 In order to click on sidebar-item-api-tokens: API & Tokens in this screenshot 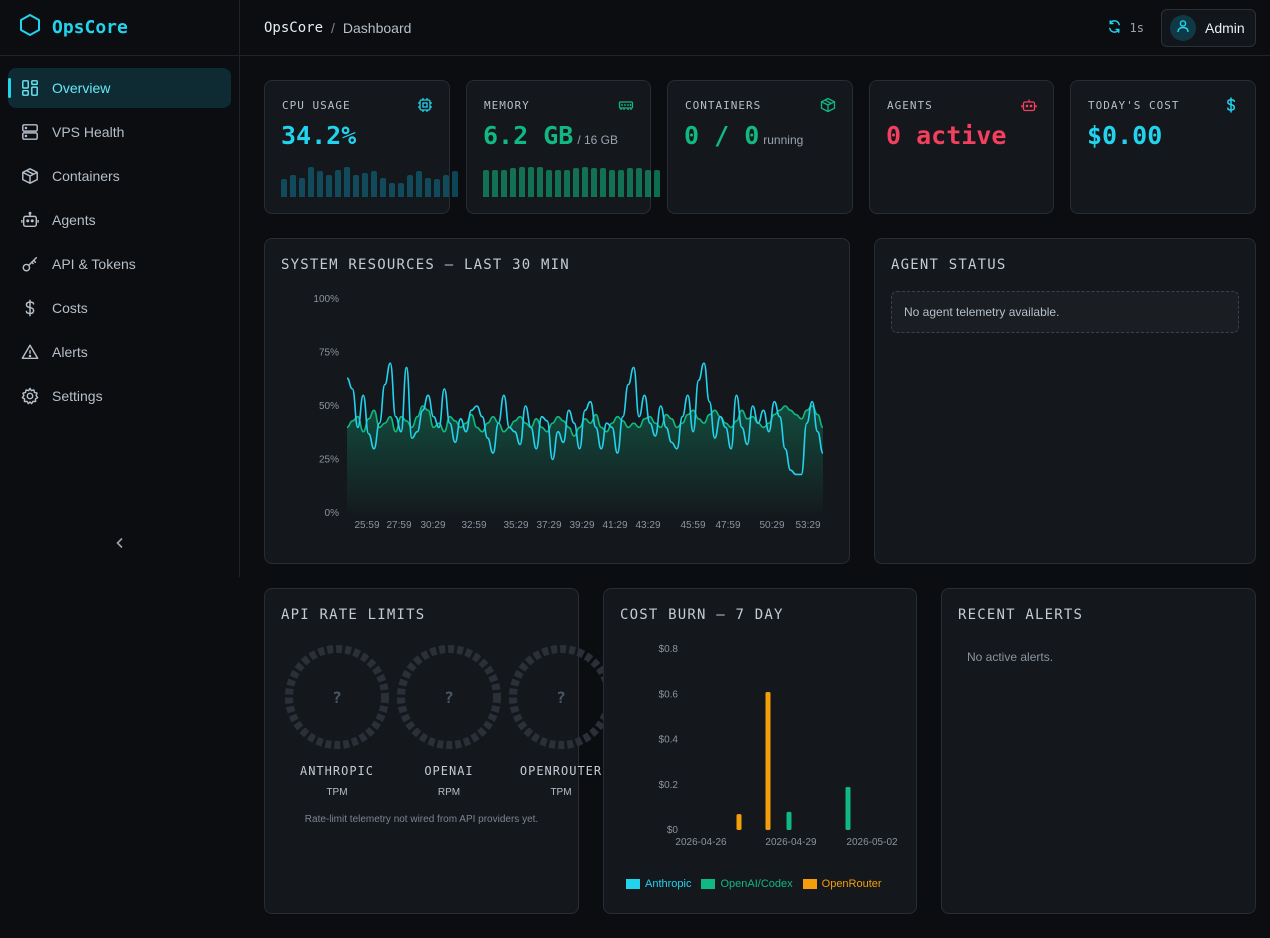, I will do `click(119, 264)`.